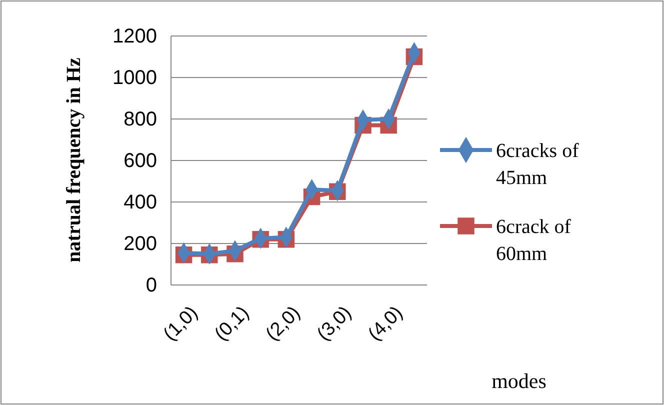 This screenshot has width=664, height=405. Describe the element at coordinates (140, 243) in the screenshot. I see `y-tick-label: 200` at that location.